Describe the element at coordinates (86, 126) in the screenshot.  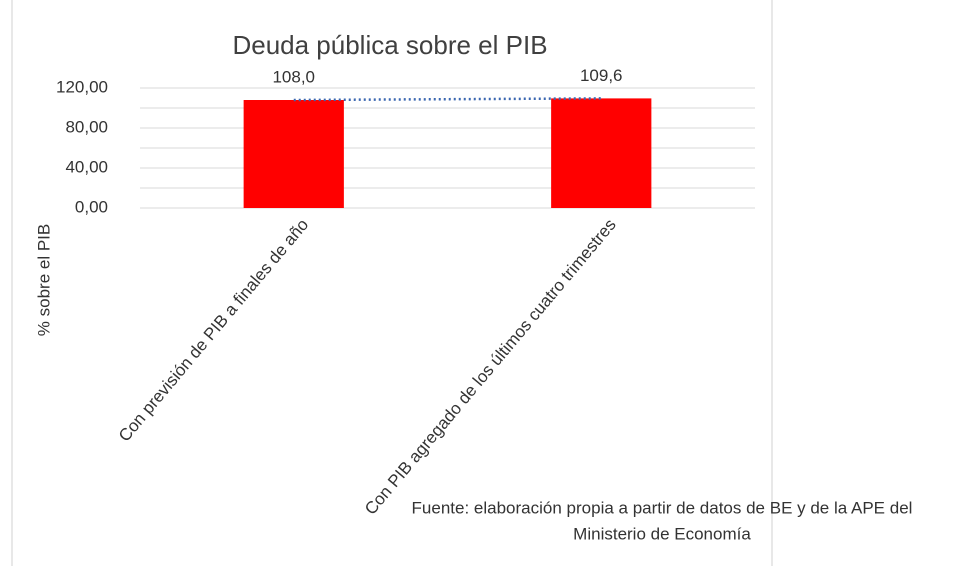
I see `y-tick-label: 80,00` at that location.